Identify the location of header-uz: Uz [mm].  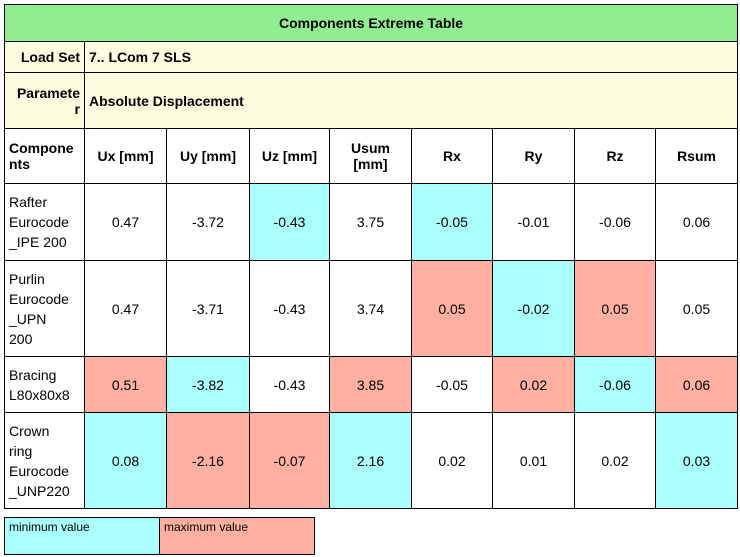
(289, 156).